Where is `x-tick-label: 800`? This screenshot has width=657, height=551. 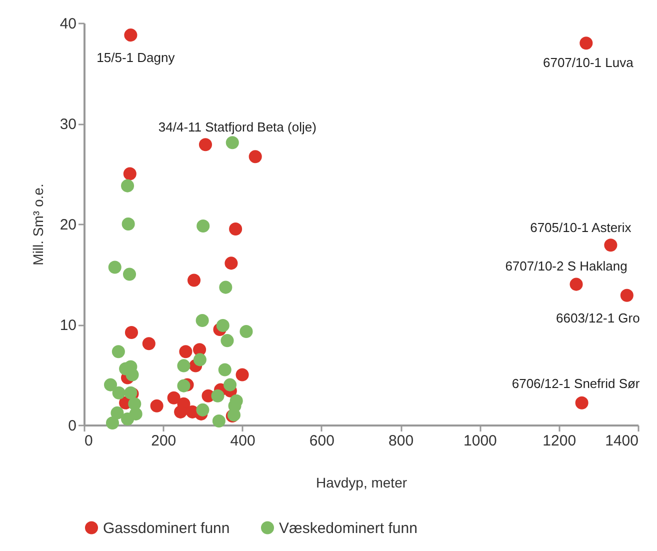 x-tick-label: 800 is located at coordinates (401, 441).